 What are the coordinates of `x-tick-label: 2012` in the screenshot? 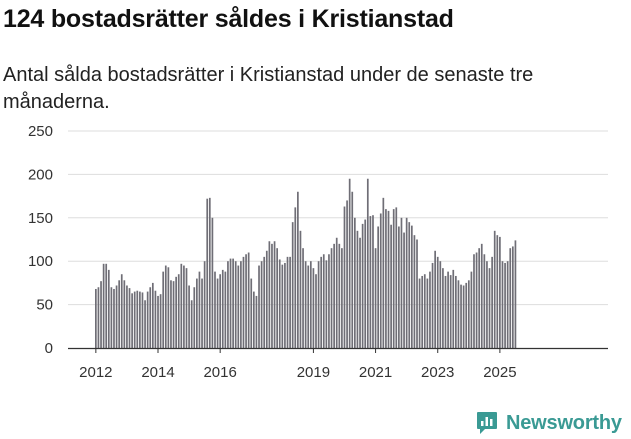 It's located at (95, 372).